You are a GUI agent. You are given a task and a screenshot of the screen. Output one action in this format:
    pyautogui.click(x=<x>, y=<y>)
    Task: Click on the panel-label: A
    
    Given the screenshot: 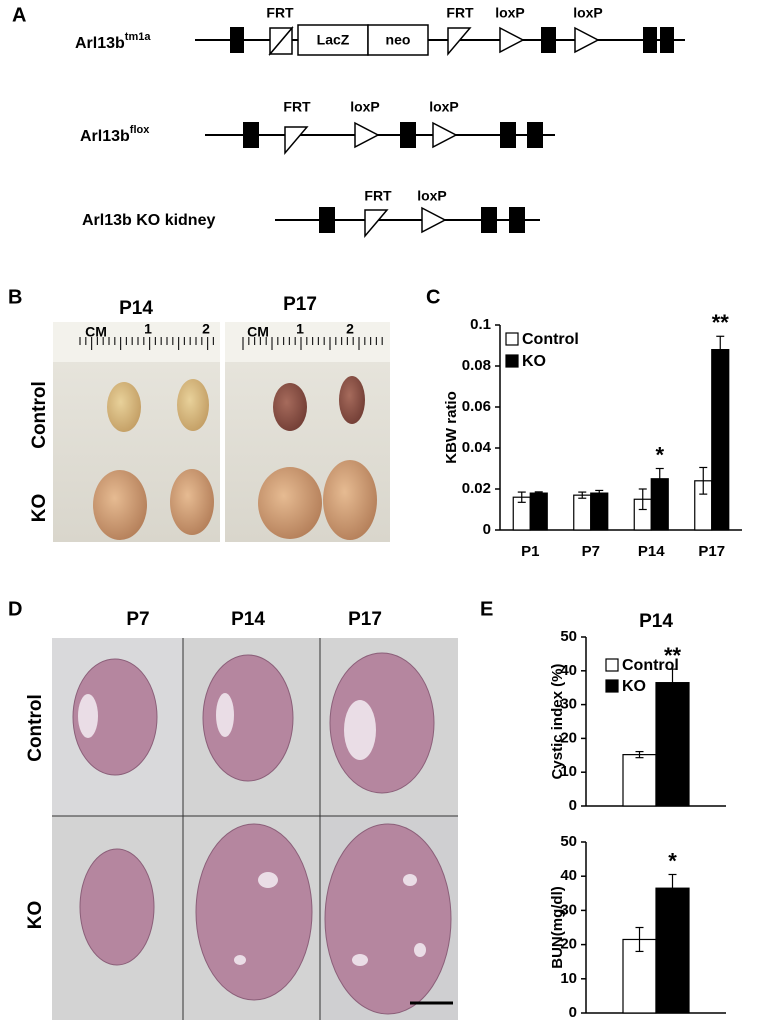 What is the action you would take?
    pyautogui.click(x=19, y=15)
    